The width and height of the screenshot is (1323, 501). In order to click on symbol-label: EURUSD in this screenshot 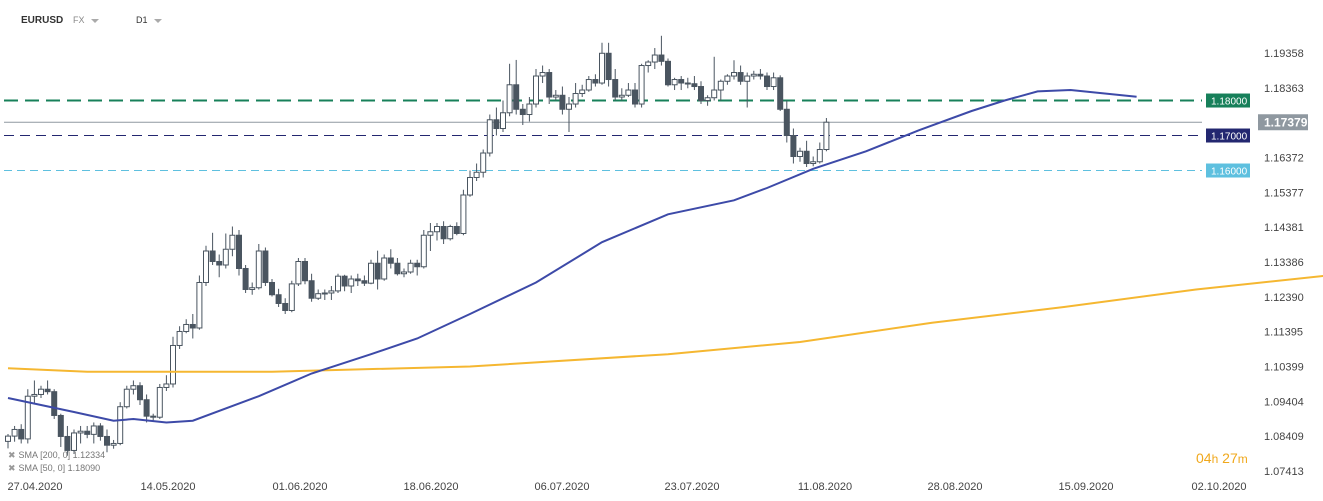, I will do `click(42, 20)`.